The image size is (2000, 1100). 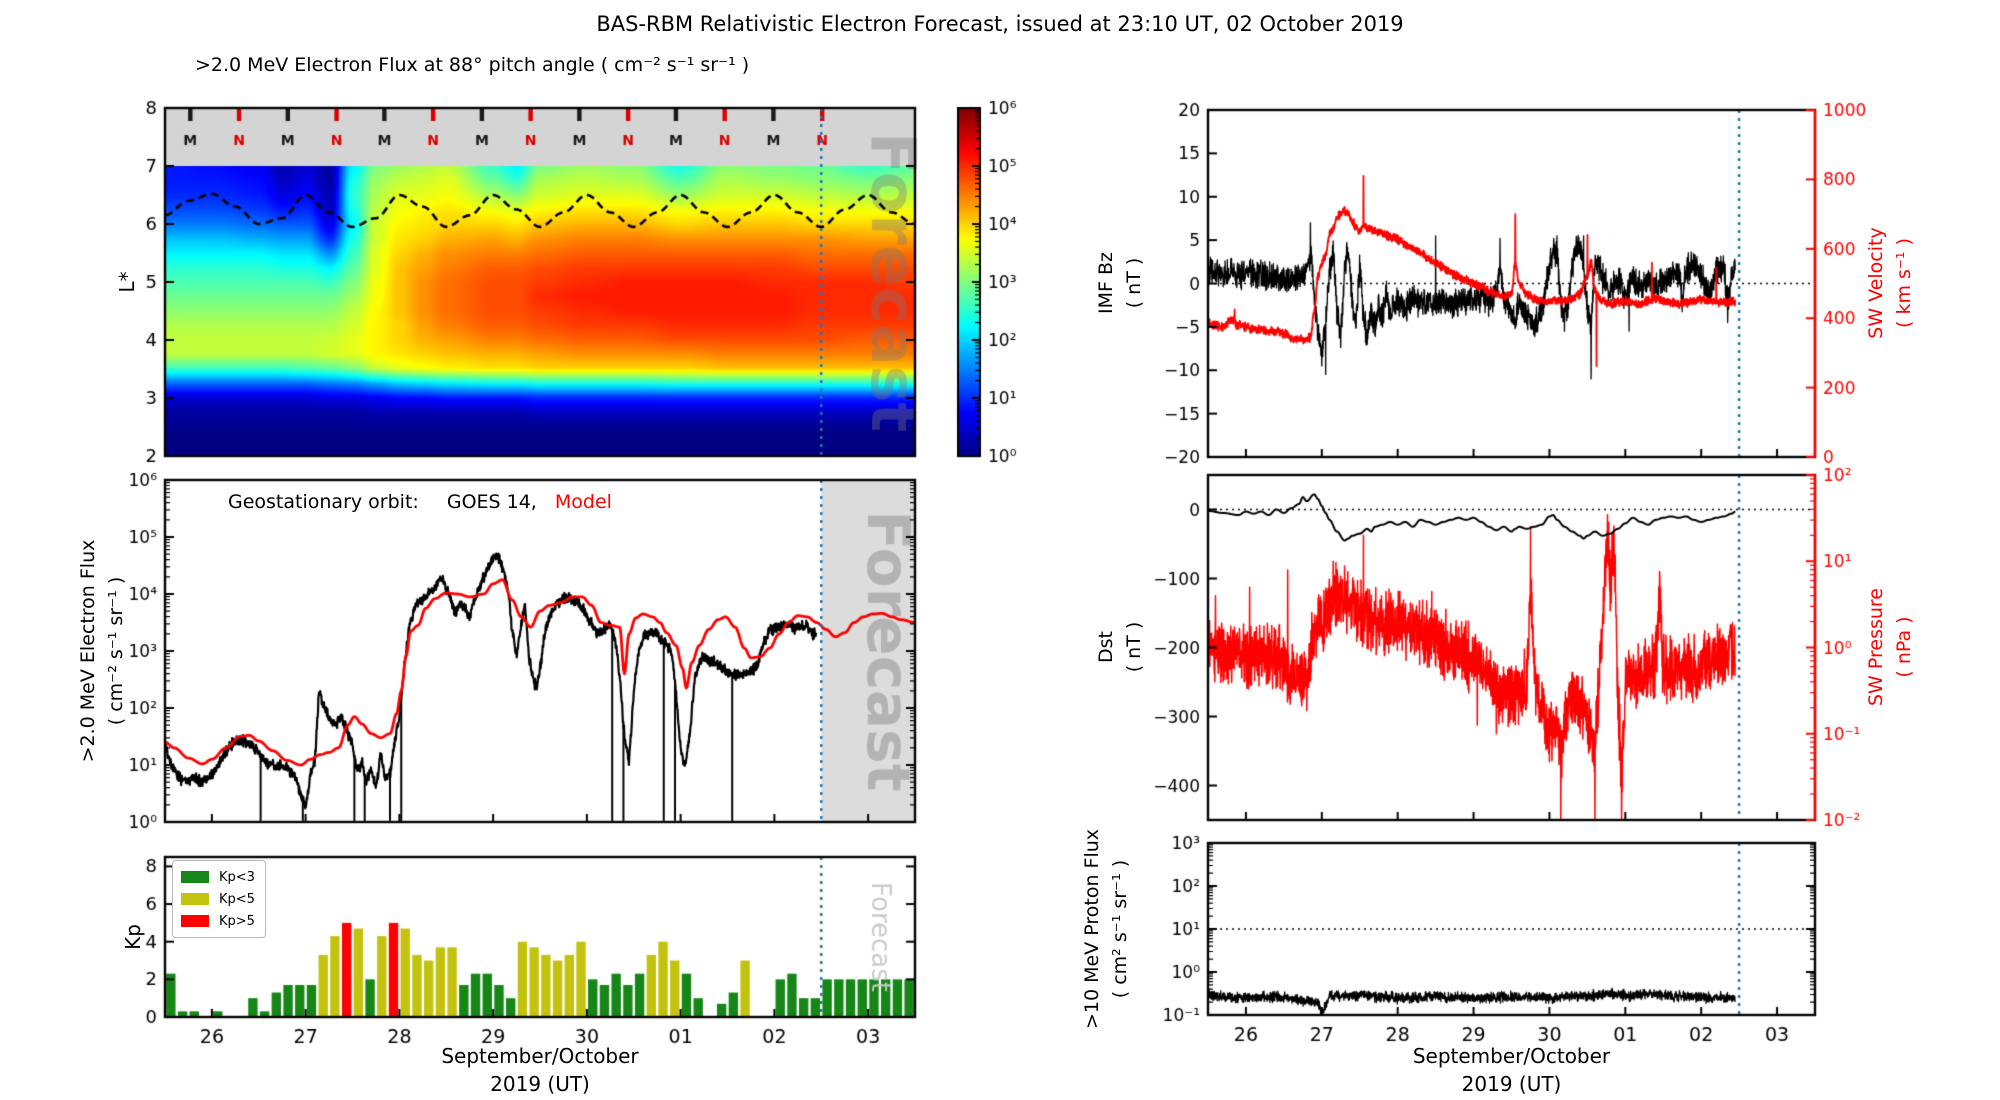 What do you see at coordinates (1106, 647) in the screenshot?
I see `dst-ylabel-line1: Dst` at bounding box center [1106, 647].